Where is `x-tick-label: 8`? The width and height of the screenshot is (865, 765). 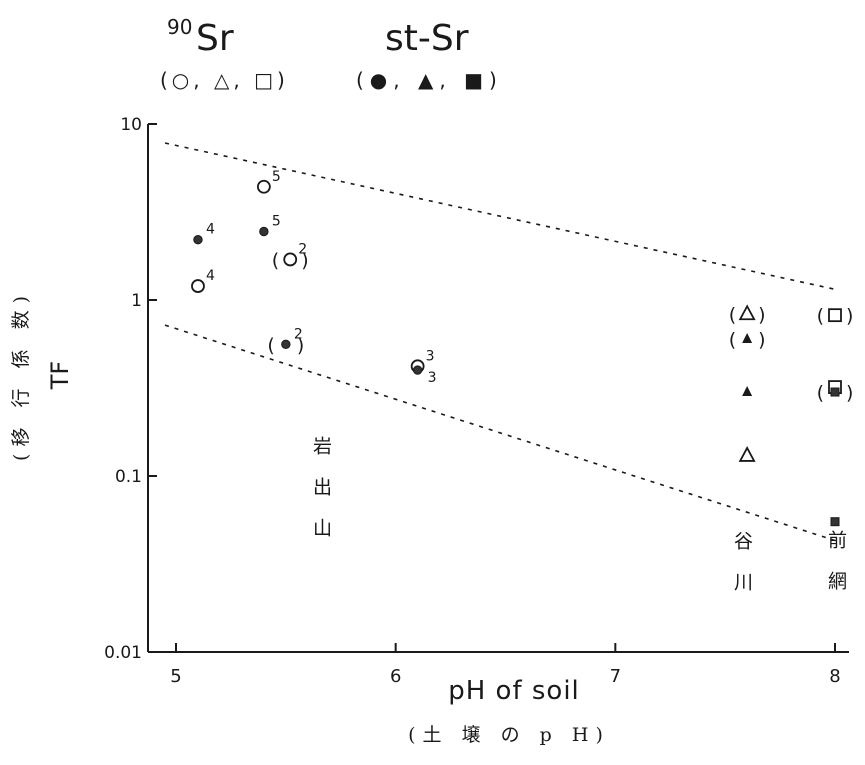
x-tick-label: 8 is located at coordinates (834, 676).